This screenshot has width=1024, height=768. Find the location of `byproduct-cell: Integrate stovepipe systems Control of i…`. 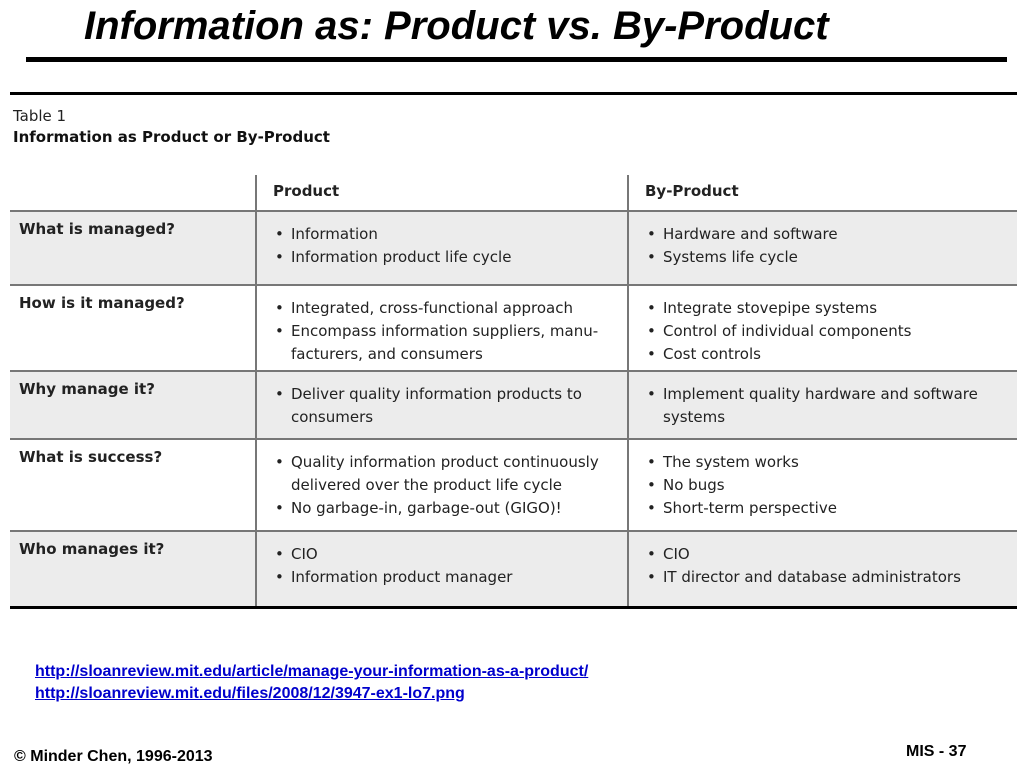

byproduct-cell: Integrate stovepipe systems Control of i… is located at coordinates (822, 328).